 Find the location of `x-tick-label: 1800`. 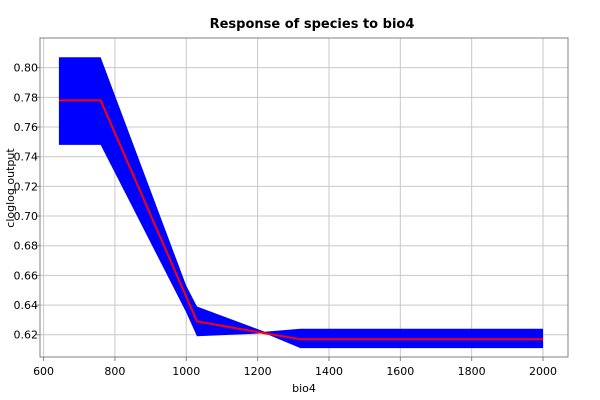

x-tick-label: 1800 is located at coordinates (472, 371).